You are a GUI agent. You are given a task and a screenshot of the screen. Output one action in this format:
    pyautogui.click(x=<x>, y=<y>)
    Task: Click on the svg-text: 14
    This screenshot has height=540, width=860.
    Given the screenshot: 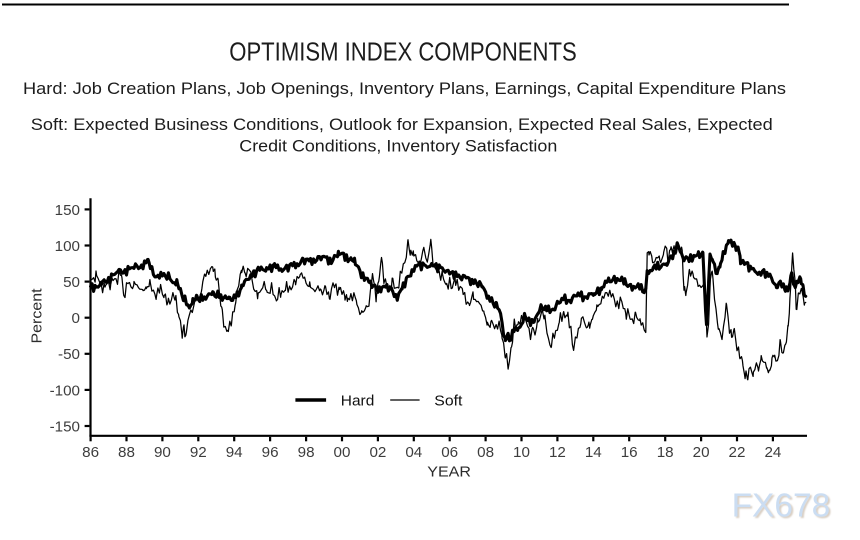 What is the action you would take?
    pyautogui.click(x=593, y=452)
    